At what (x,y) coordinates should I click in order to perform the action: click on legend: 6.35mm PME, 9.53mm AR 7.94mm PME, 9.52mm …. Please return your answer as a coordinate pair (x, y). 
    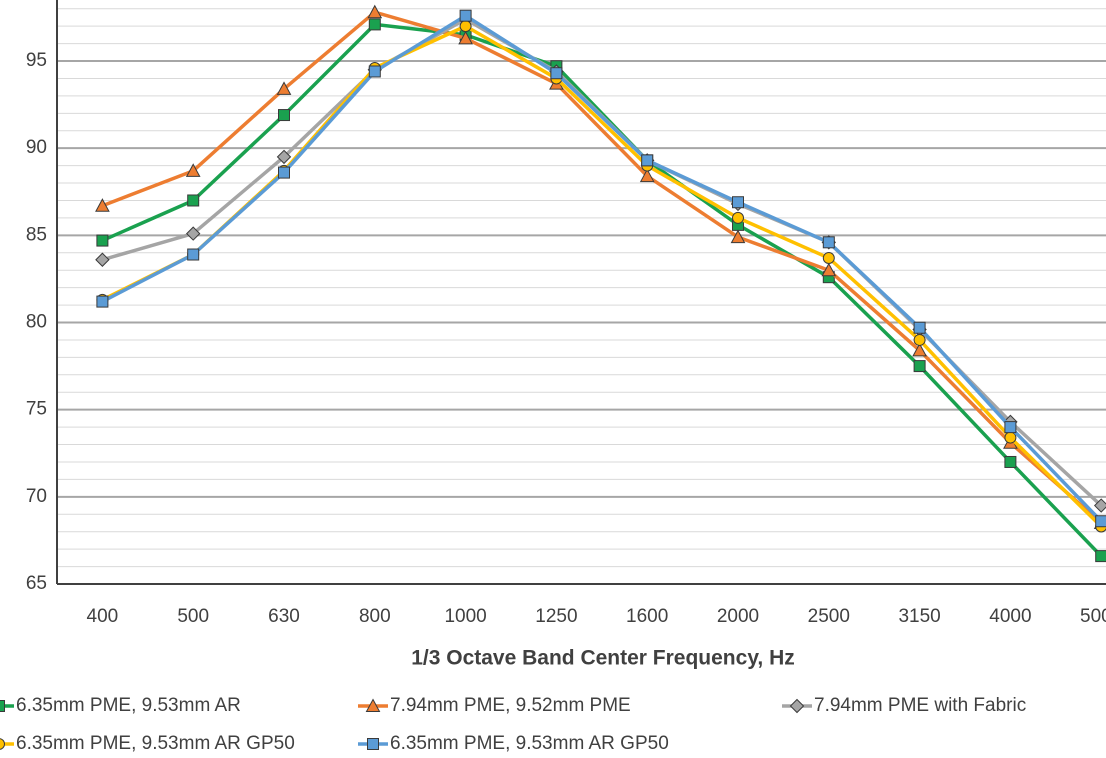
    Looking at the image, I should click on (513, 724).